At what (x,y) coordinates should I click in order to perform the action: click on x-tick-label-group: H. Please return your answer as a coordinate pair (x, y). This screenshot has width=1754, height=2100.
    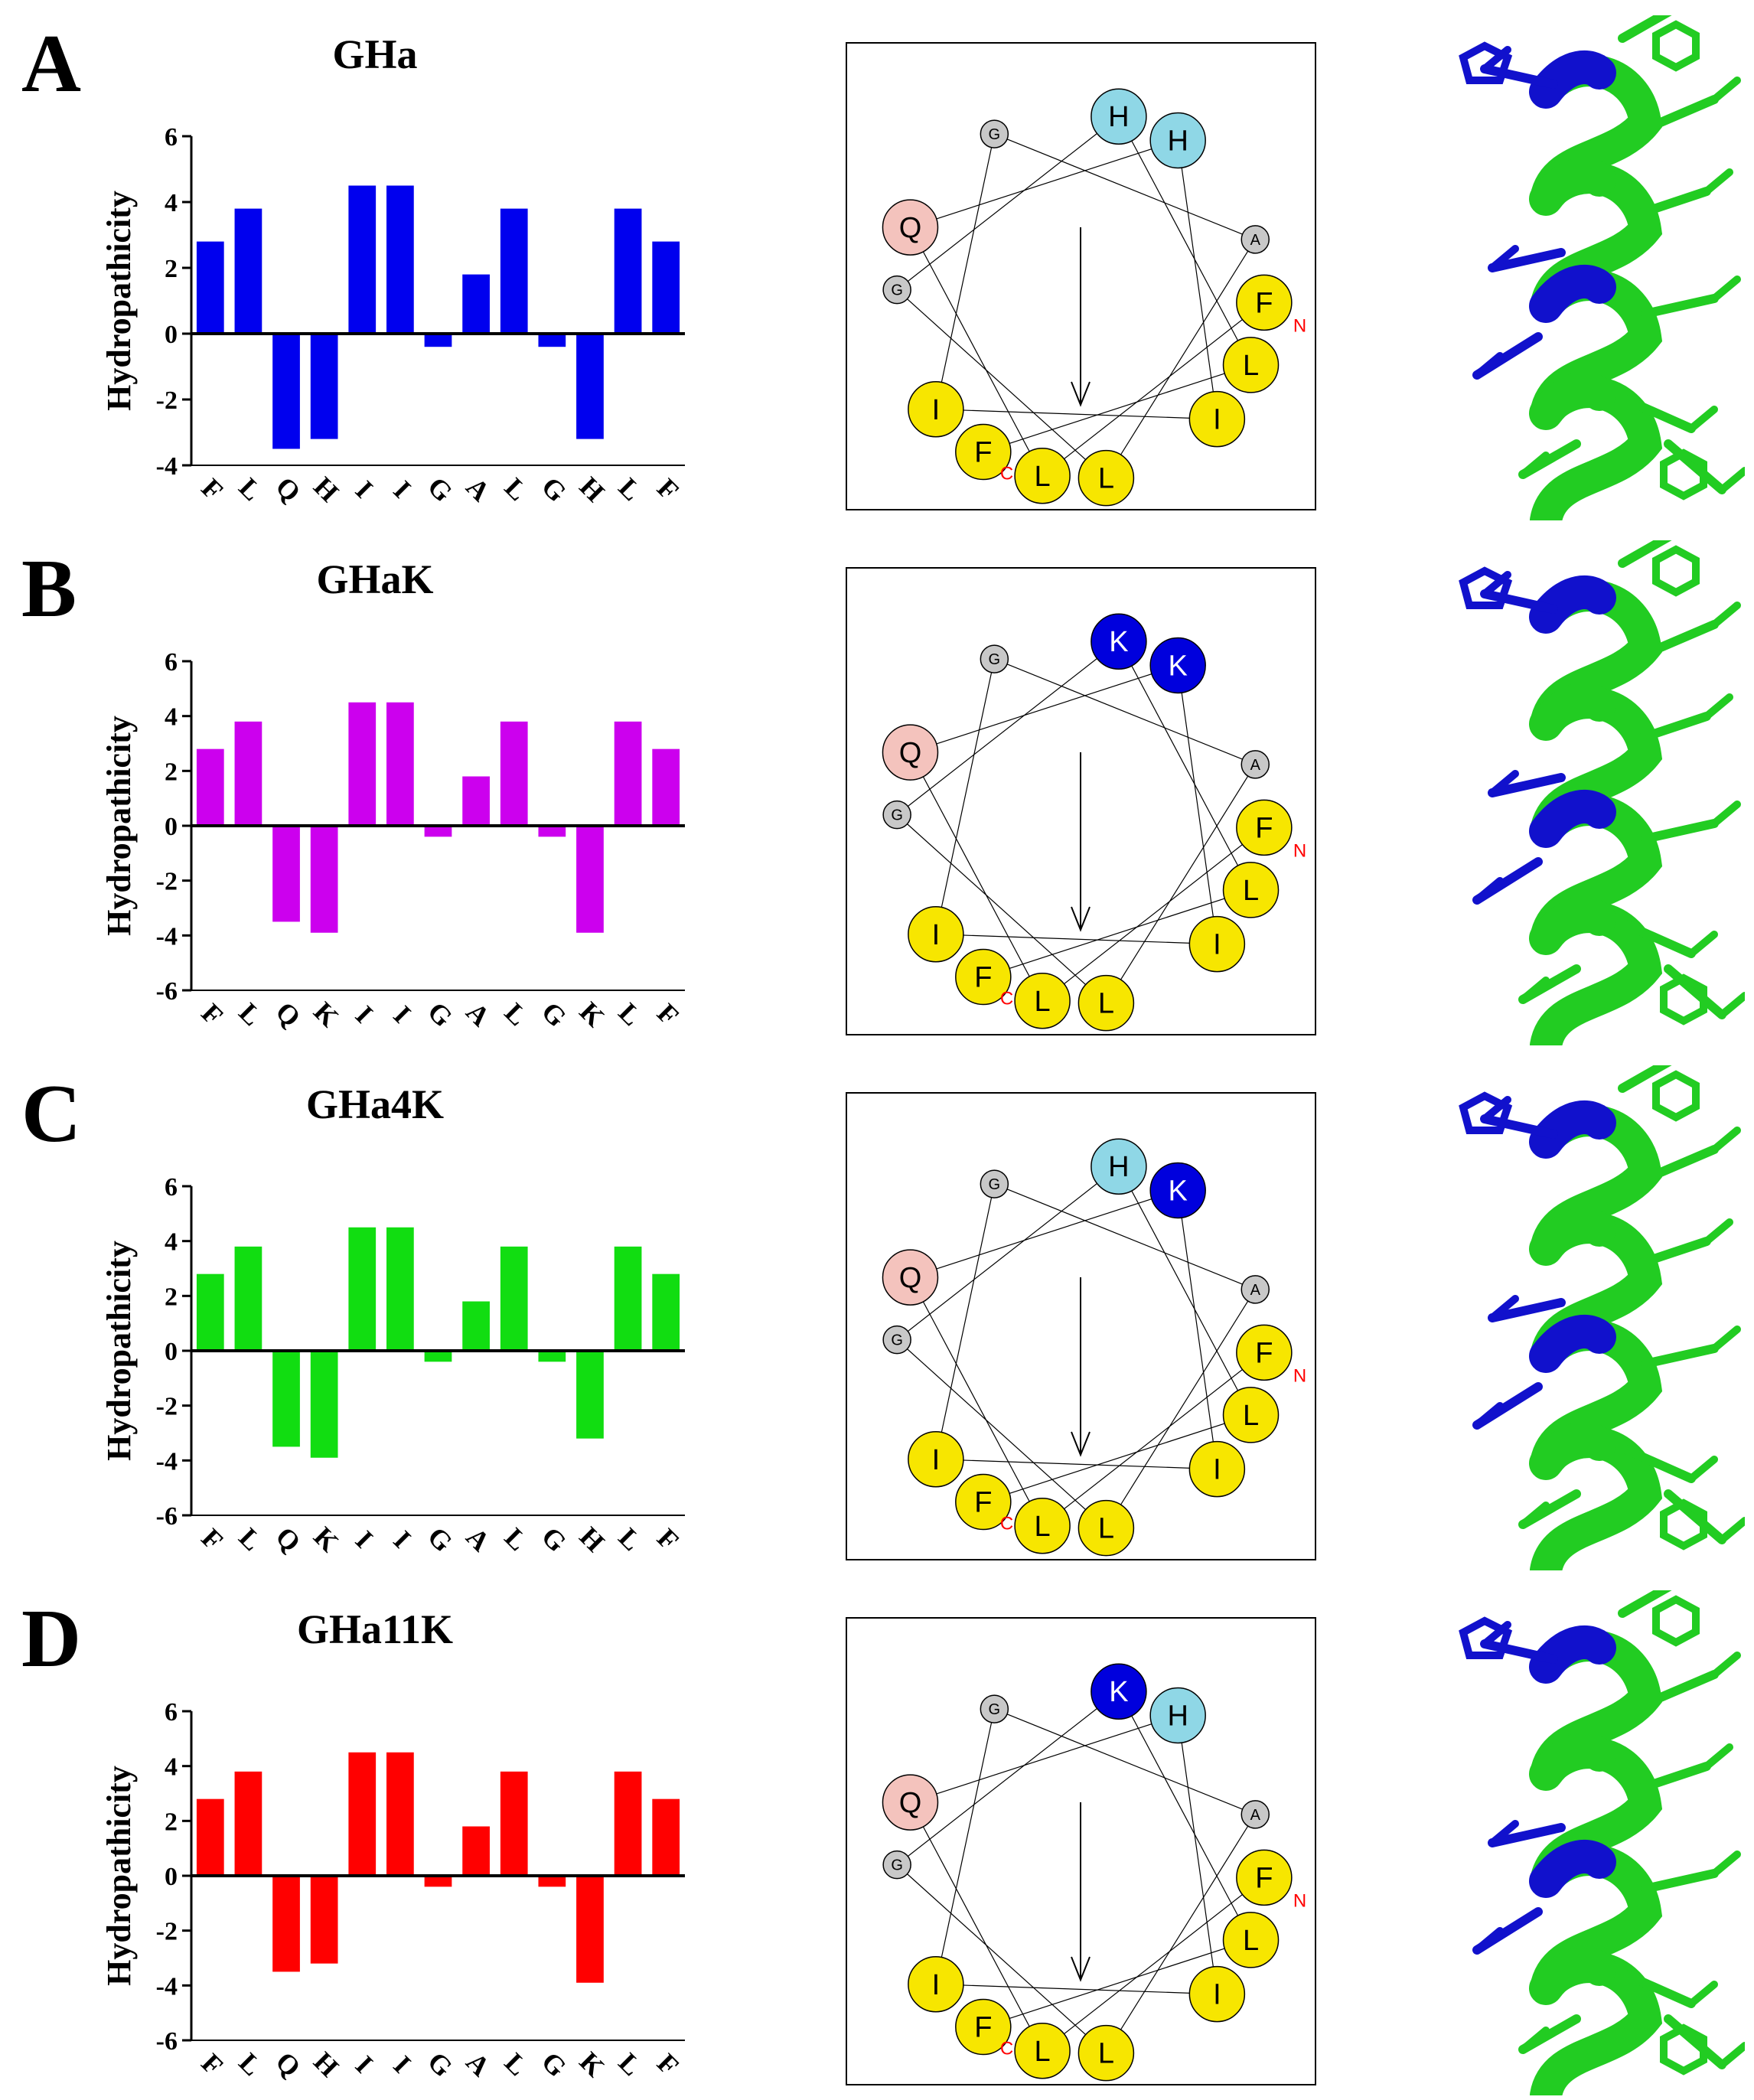
    Looking at the image, I should click on (592, 489).